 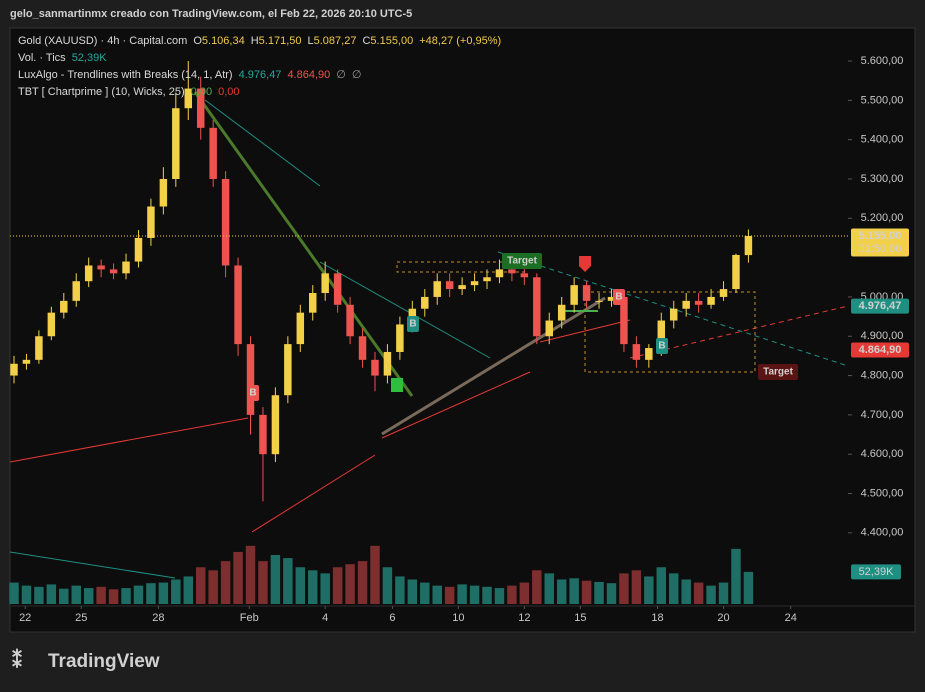 I want to click on legend-item: Vol. · Tics, so click(x=42, y=58).